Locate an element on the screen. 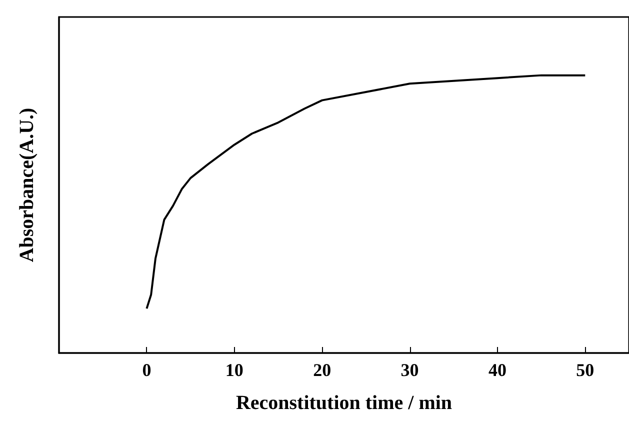 Image resolution: width=629 pixels, height=421 pixels. x-tick-label: 10 is located at coordinates (234, 370).